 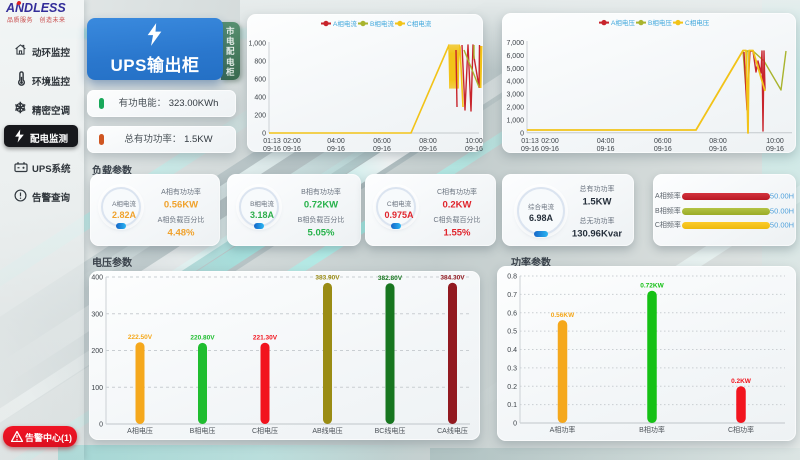 I want to click on svg-text: 0.6, so click(x=512, y=313).